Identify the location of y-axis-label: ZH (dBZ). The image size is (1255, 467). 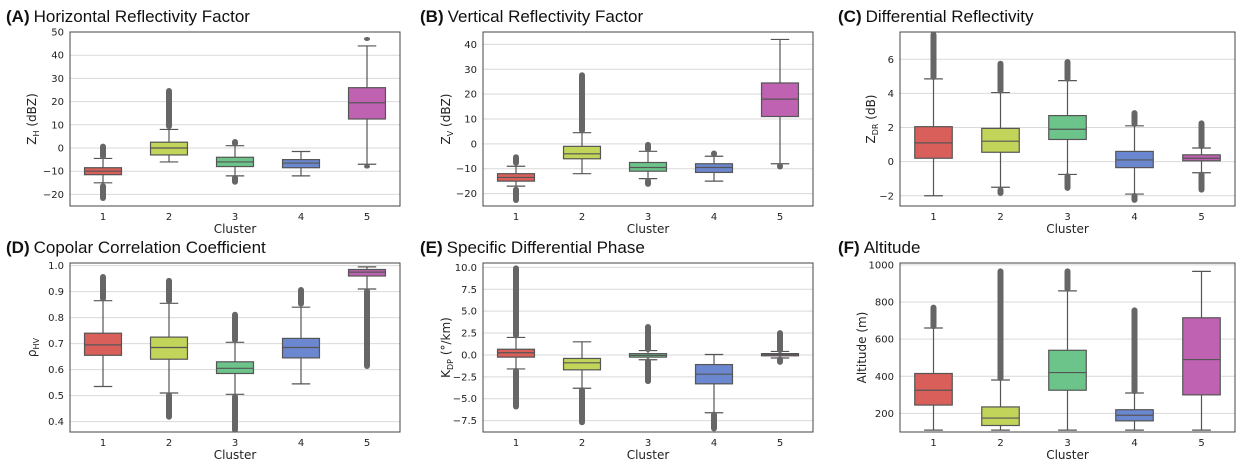
(33, 119).